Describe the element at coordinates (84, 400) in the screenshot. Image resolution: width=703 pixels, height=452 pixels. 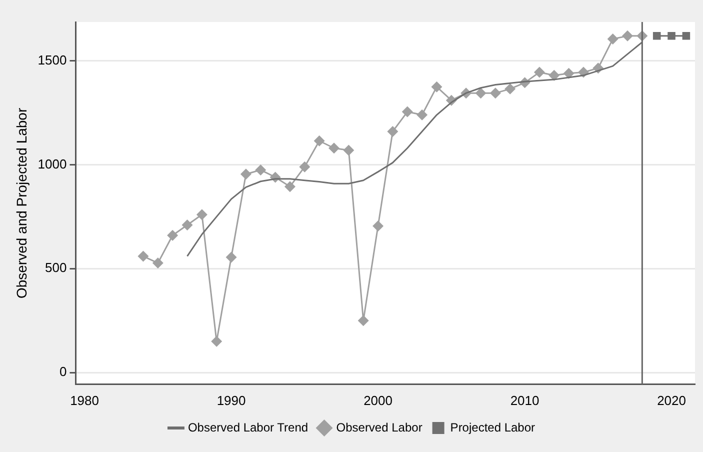
I see `x-tick-label: 1980` at that location.